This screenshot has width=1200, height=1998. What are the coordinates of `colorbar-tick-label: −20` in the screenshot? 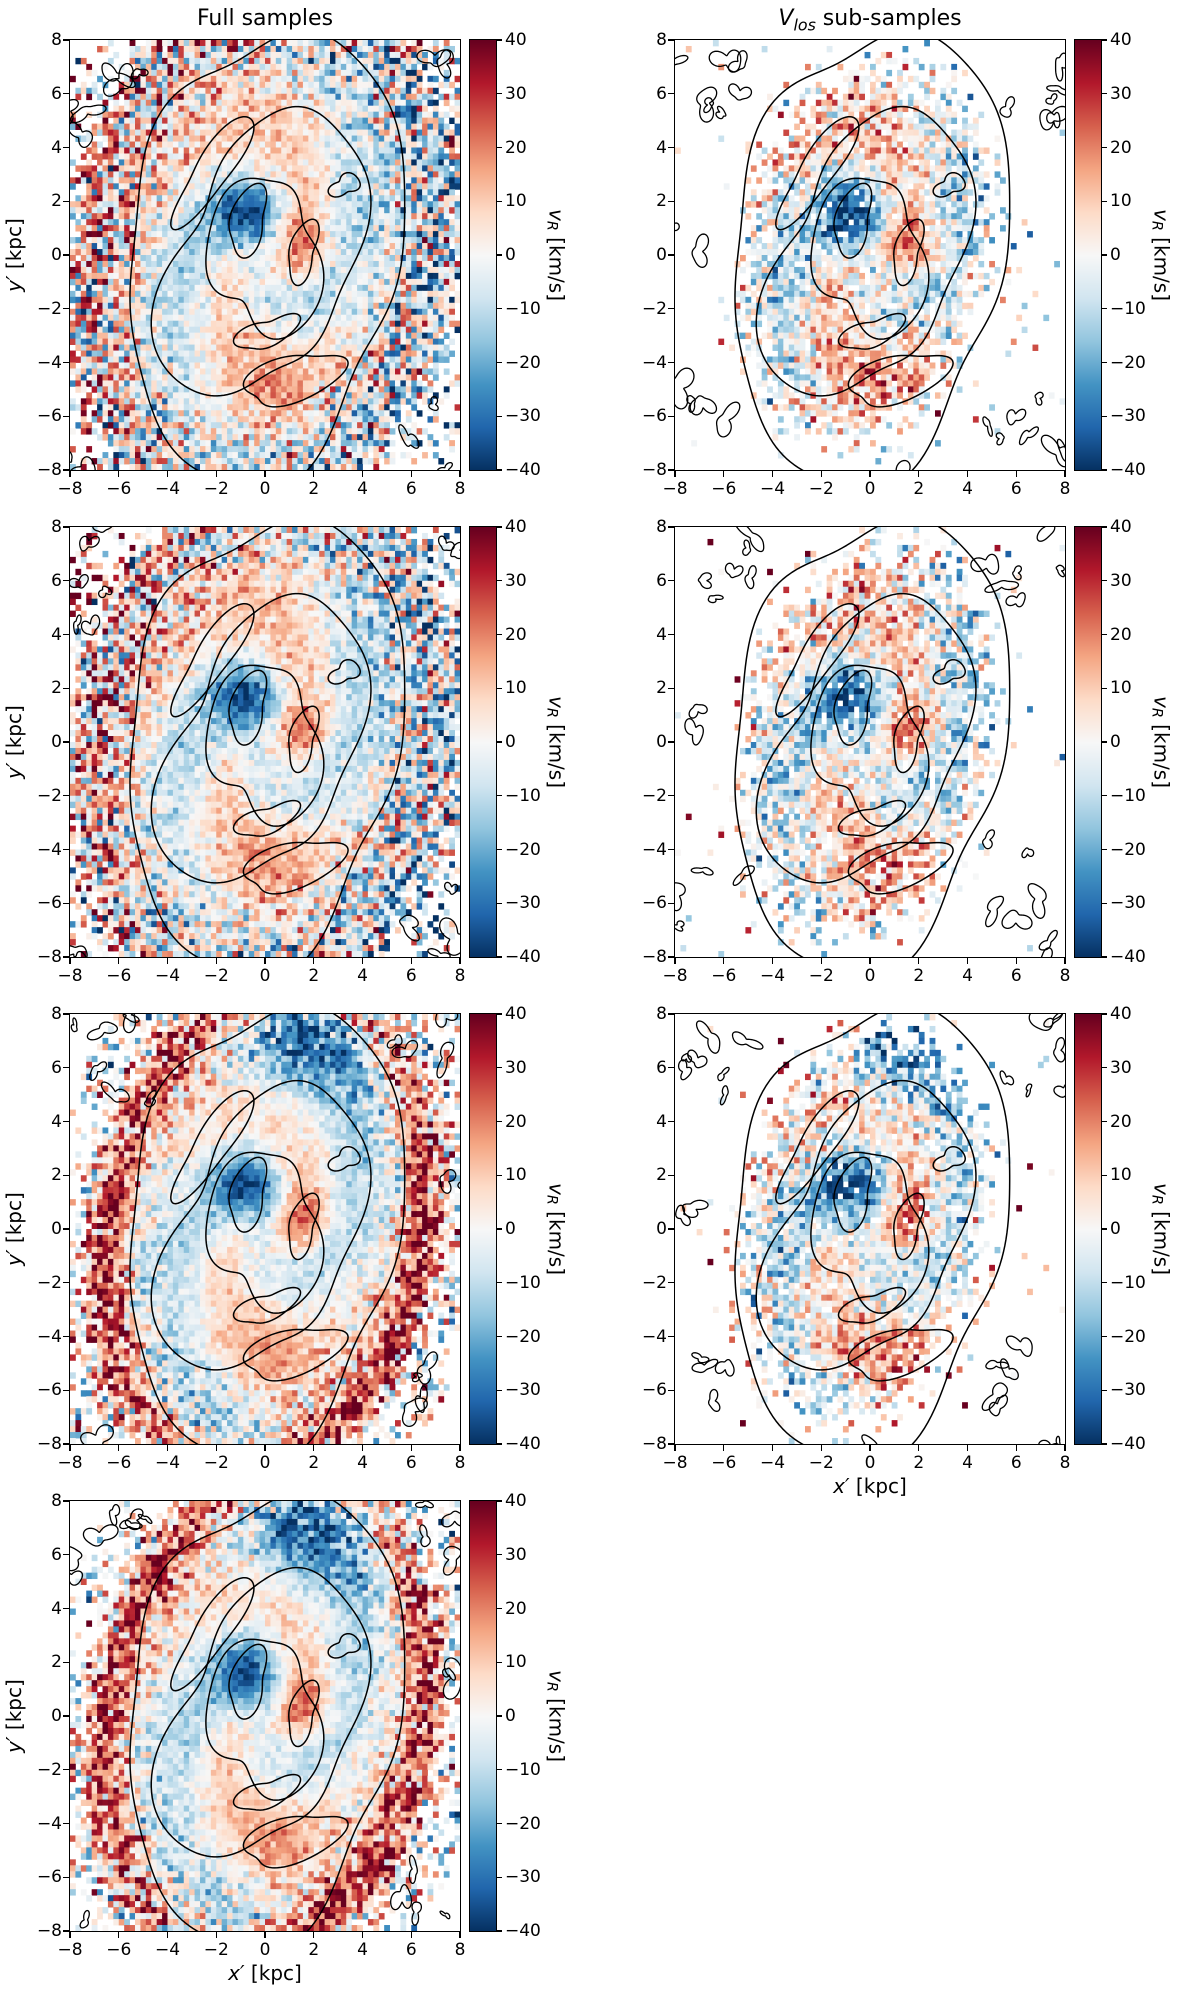 It's located at (1128, 1336).